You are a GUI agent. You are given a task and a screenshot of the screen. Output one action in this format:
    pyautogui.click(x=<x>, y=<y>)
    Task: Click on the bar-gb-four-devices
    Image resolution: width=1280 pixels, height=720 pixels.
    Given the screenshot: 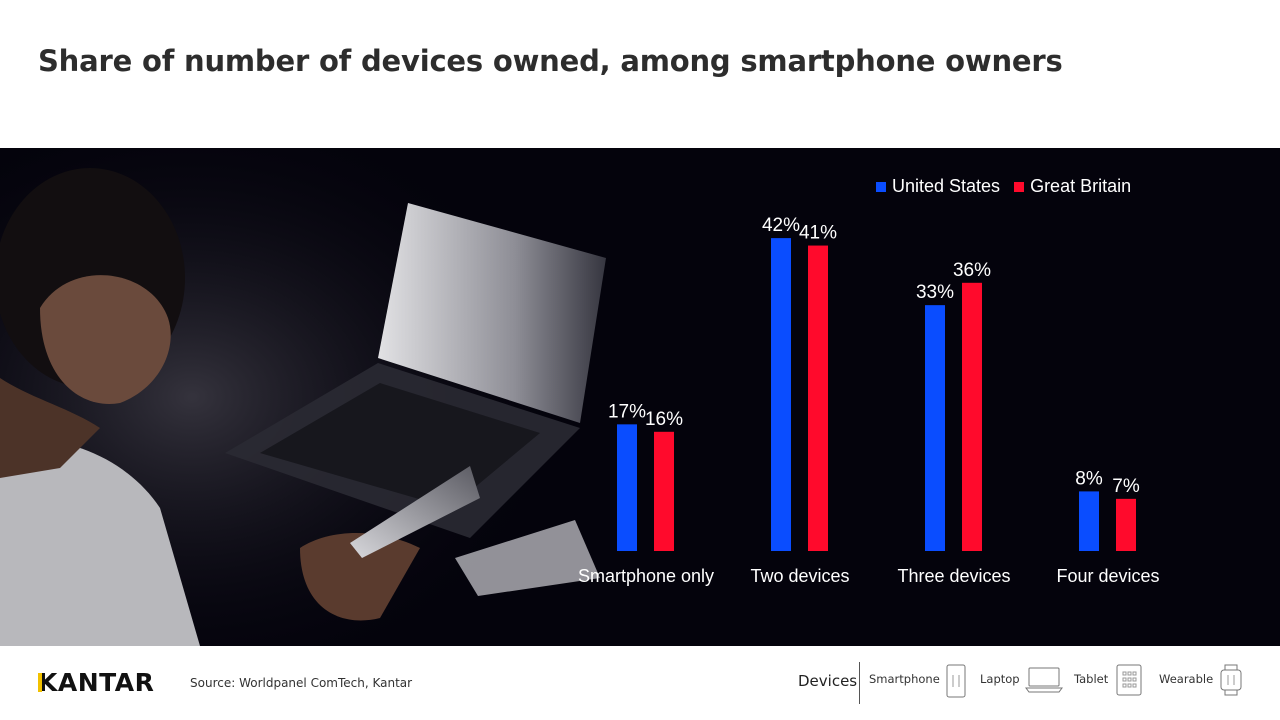 What is the action you would take?
    pyautogui.click(x=1126, y=524)
    